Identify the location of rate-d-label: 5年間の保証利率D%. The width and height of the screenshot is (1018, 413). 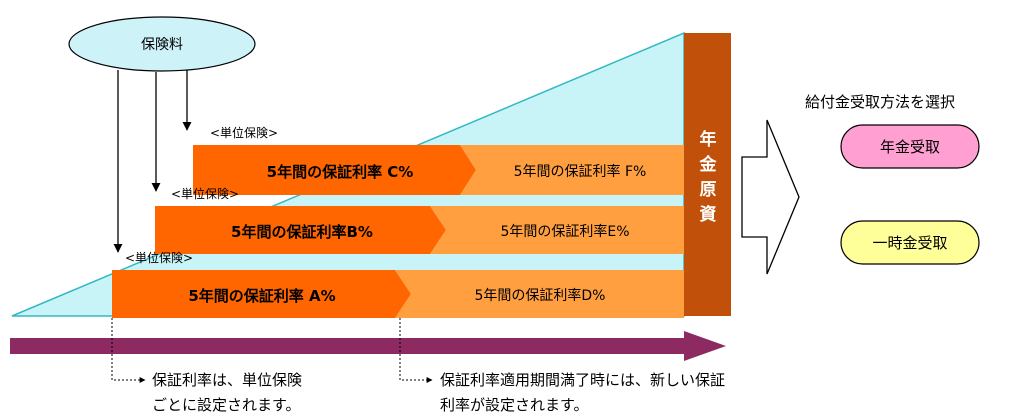
(540, 295).